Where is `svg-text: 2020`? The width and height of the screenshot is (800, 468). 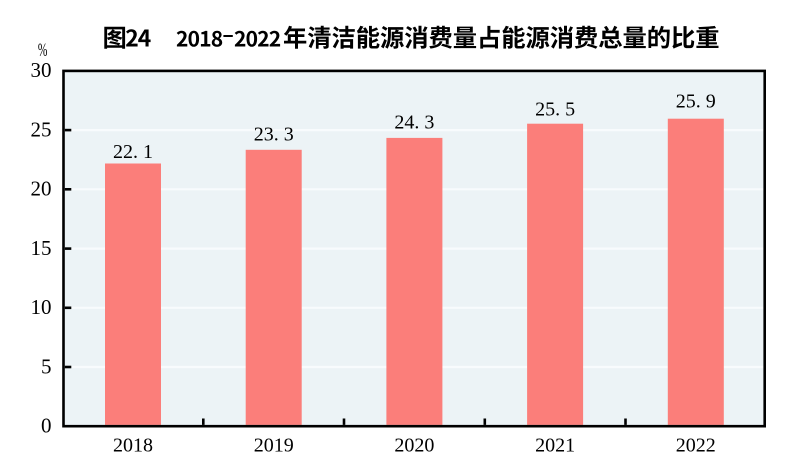 svg-text: 2020 is located at coordinates (414, 445).